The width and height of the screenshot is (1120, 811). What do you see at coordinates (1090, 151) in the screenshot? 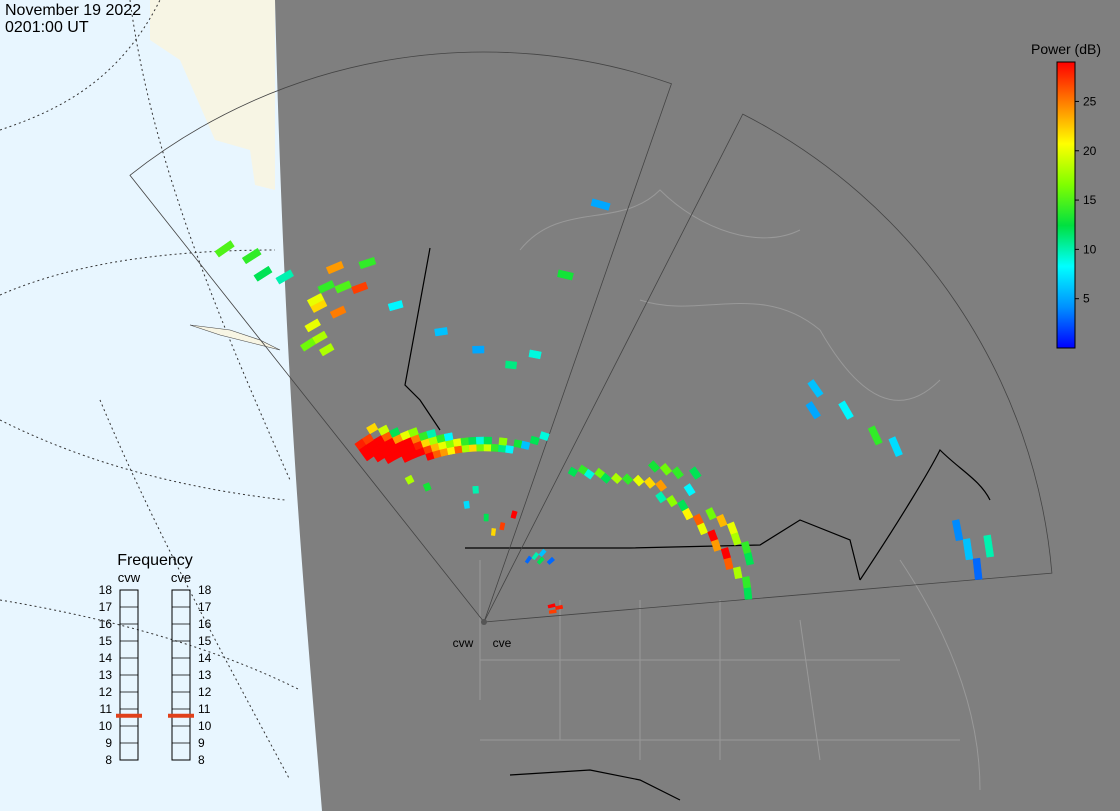
I see `colorbar-tick-label: 20` at bounding box center [1090, 151].